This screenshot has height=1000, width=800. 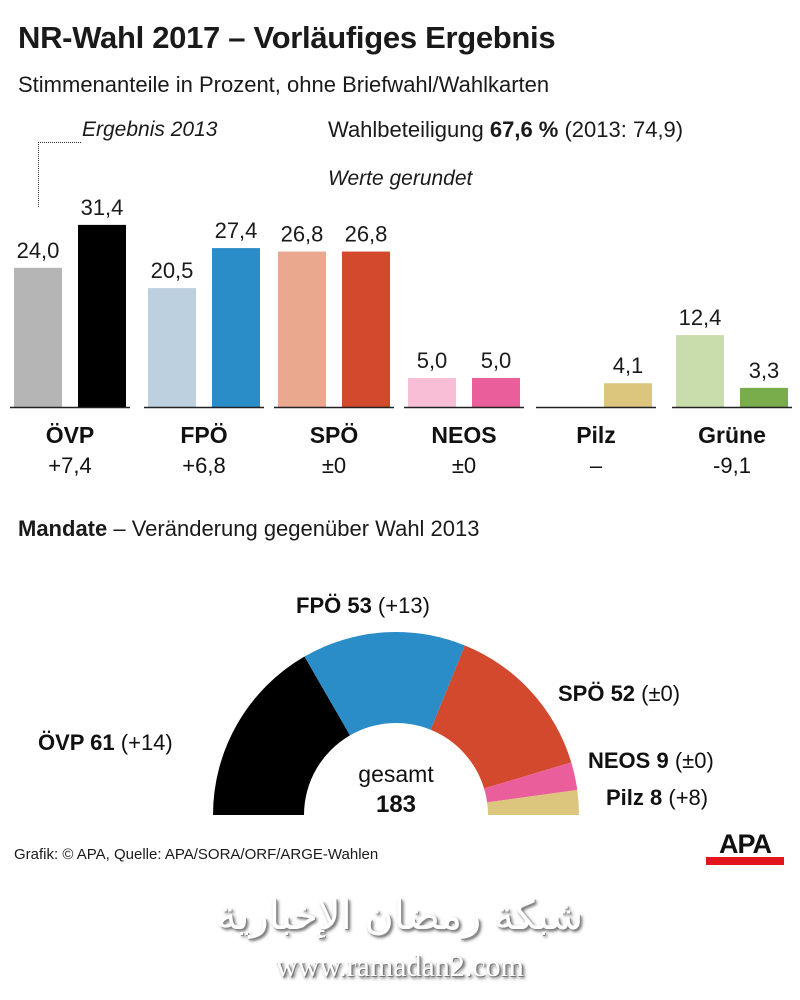 I want to click on bar-Grüne-2017, so click(x=764, y=397).